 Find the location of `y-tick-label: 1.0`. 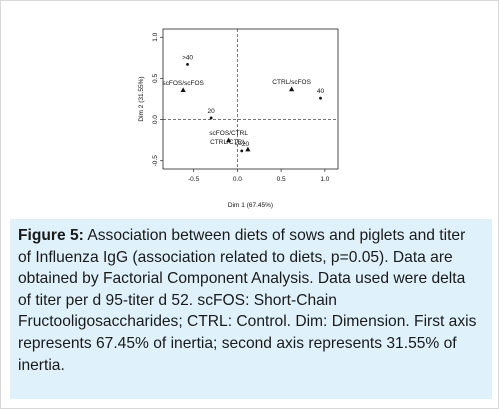

y-tick-label: 1.0 is located at coordinates (155, 36).